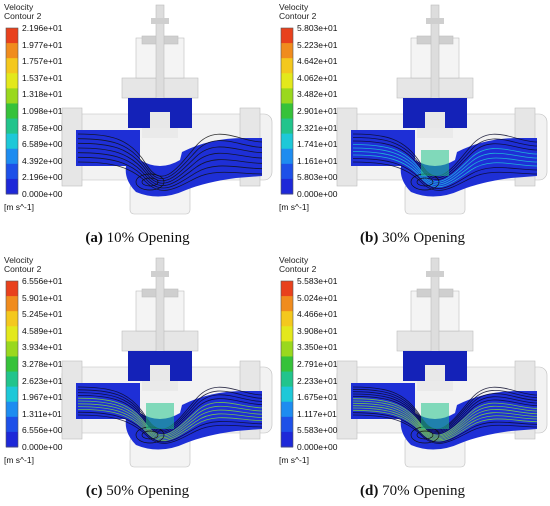  Describe the element at coordinates (317, 330) in the screenshot. I see `colorbar-tick-label: 3.908e+01` at that location.